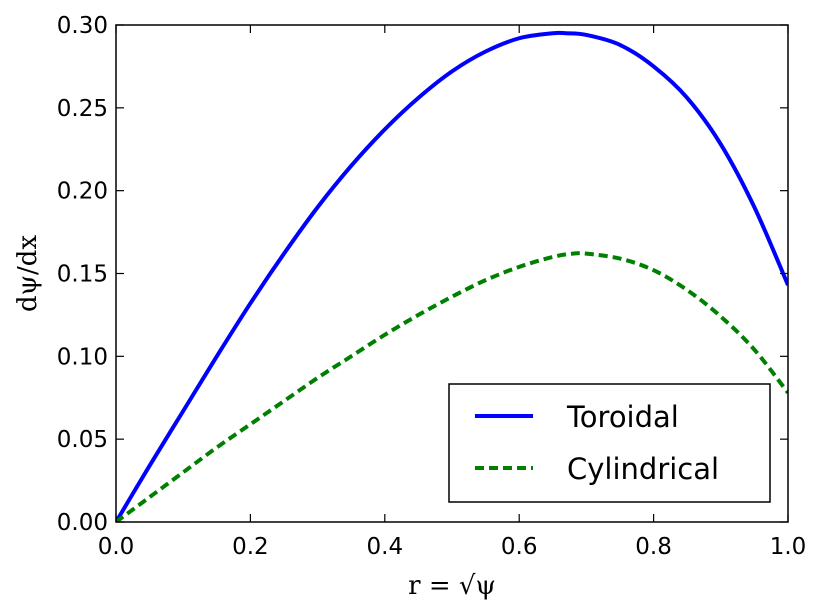 Image resolution: width=816 pixels, height=603 pixels. Describe the element at coordinates (116, 547) in the screenshot. I see `x-tick-label: 0.0` at that location.